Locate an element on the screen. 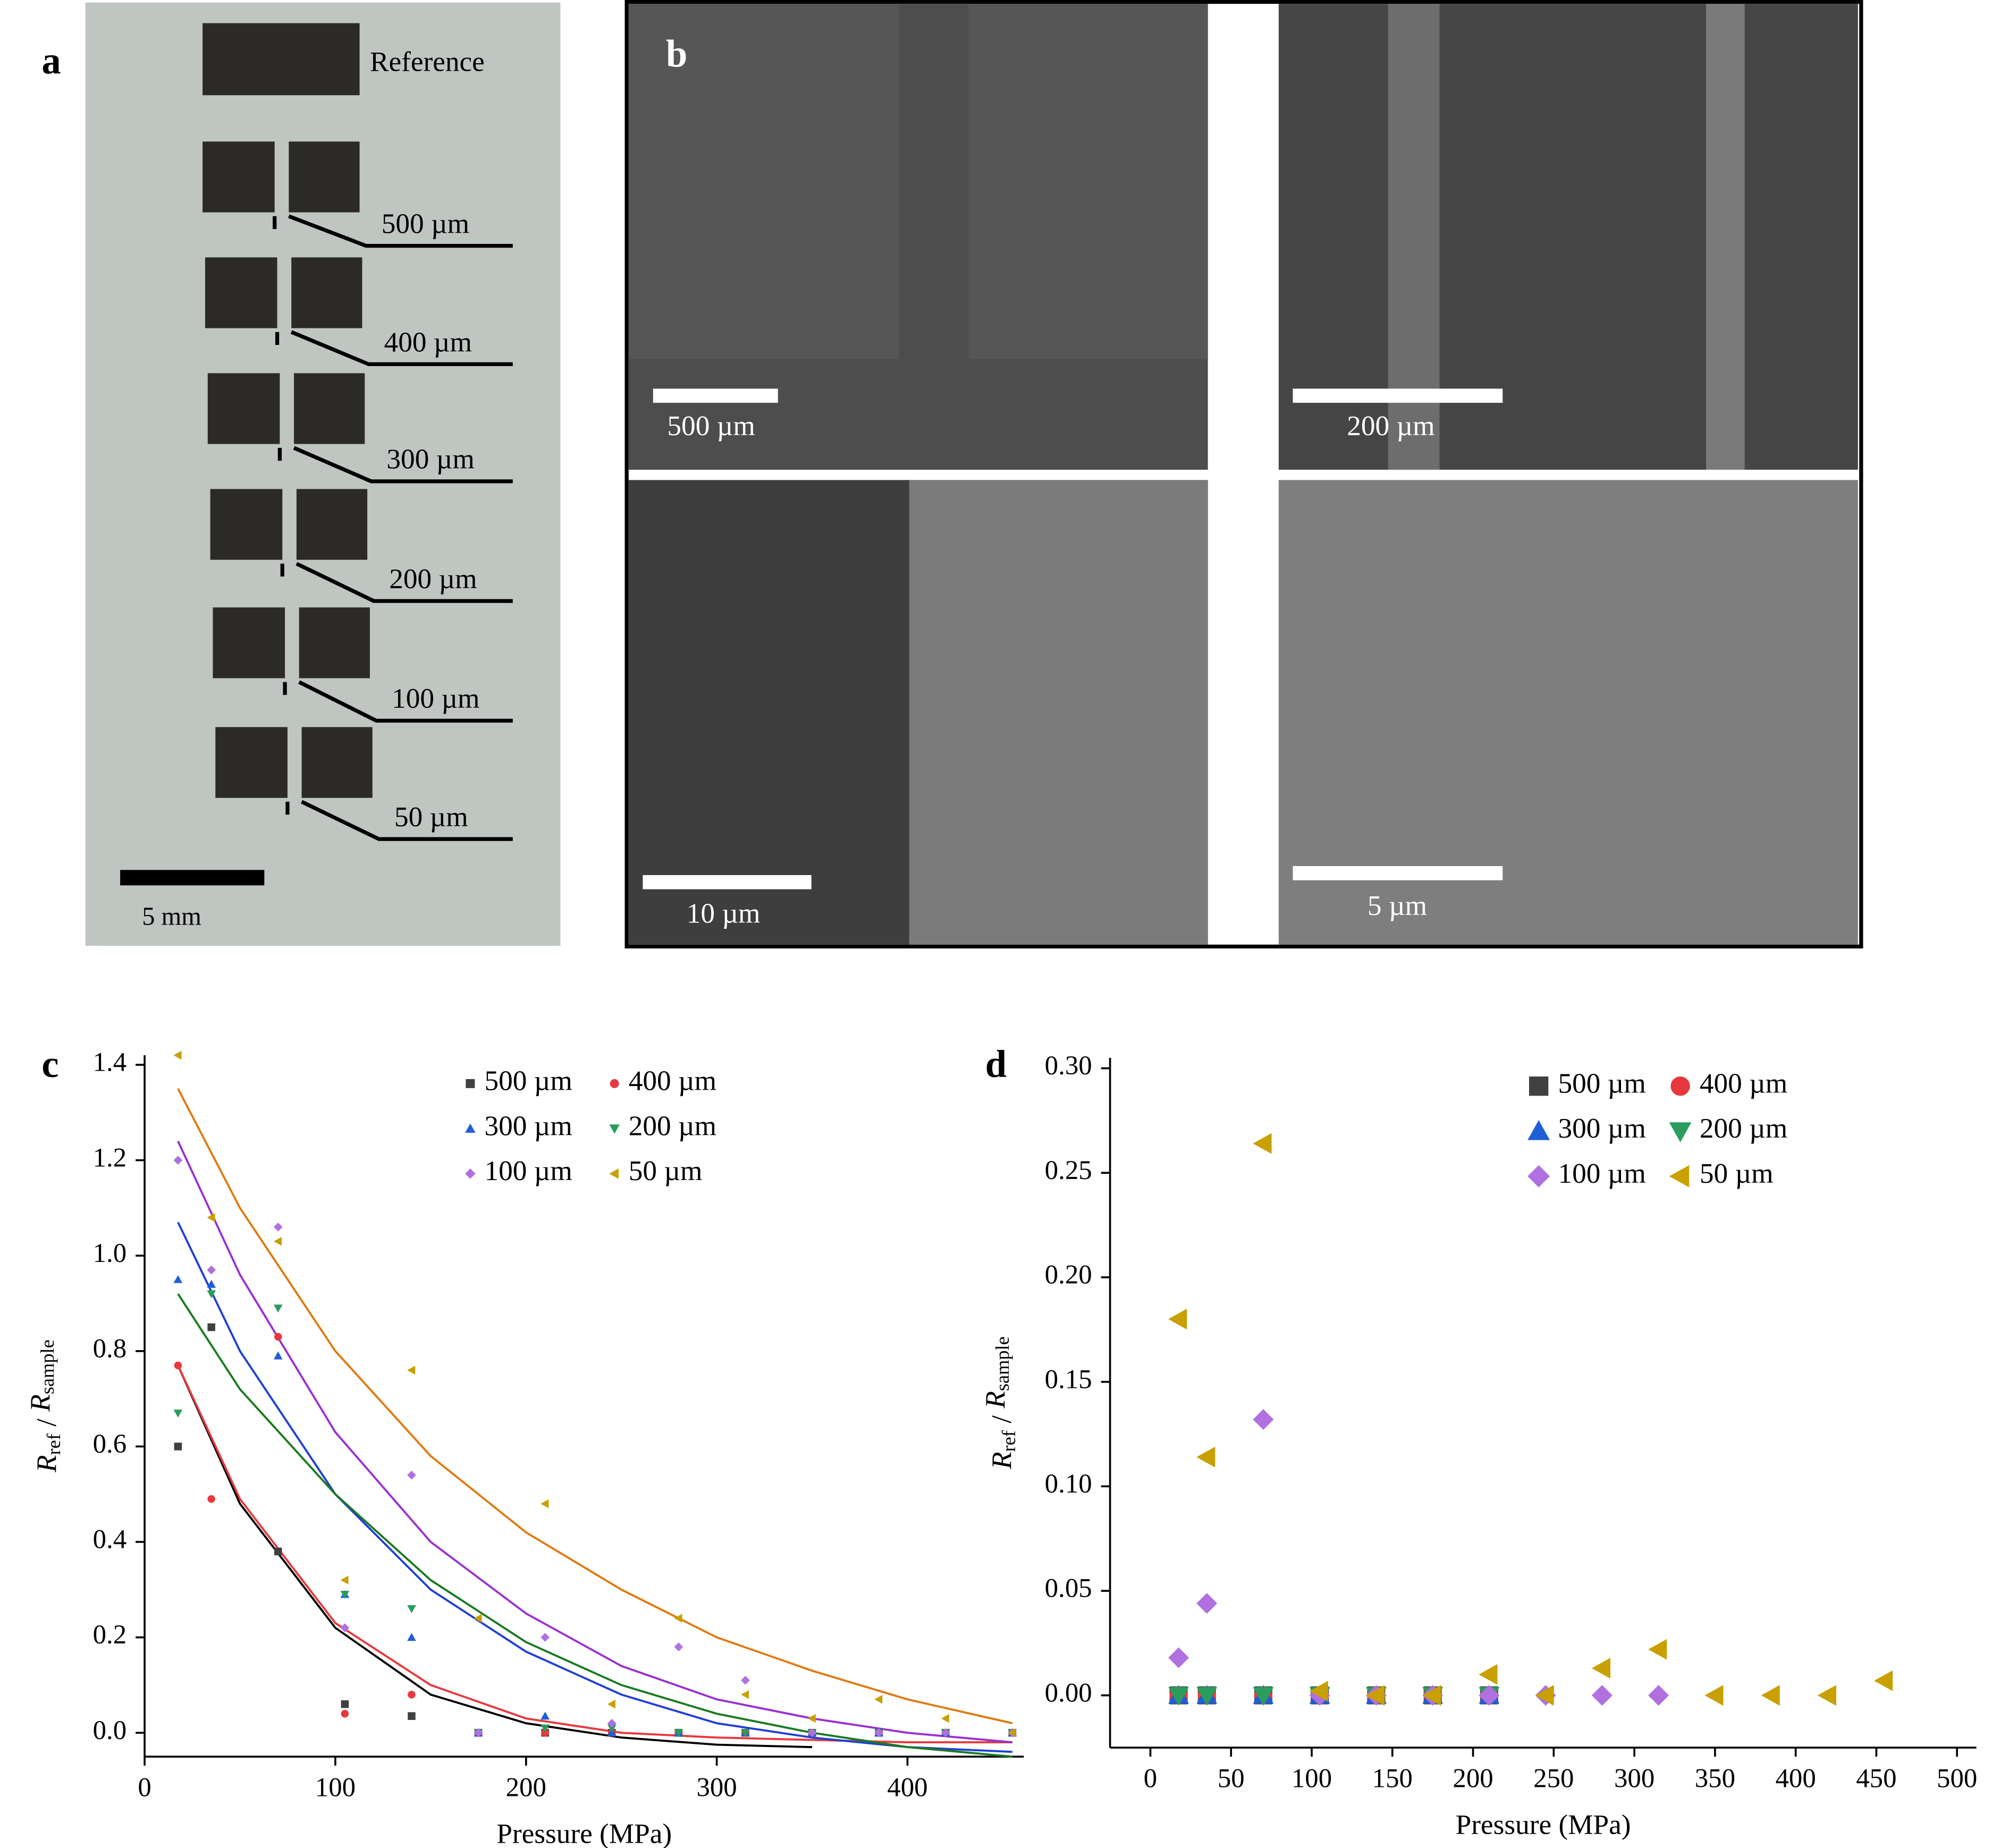 The image size is (2009, 1848). x-tick-label: 450 is located at coordinates (1876, 1779).